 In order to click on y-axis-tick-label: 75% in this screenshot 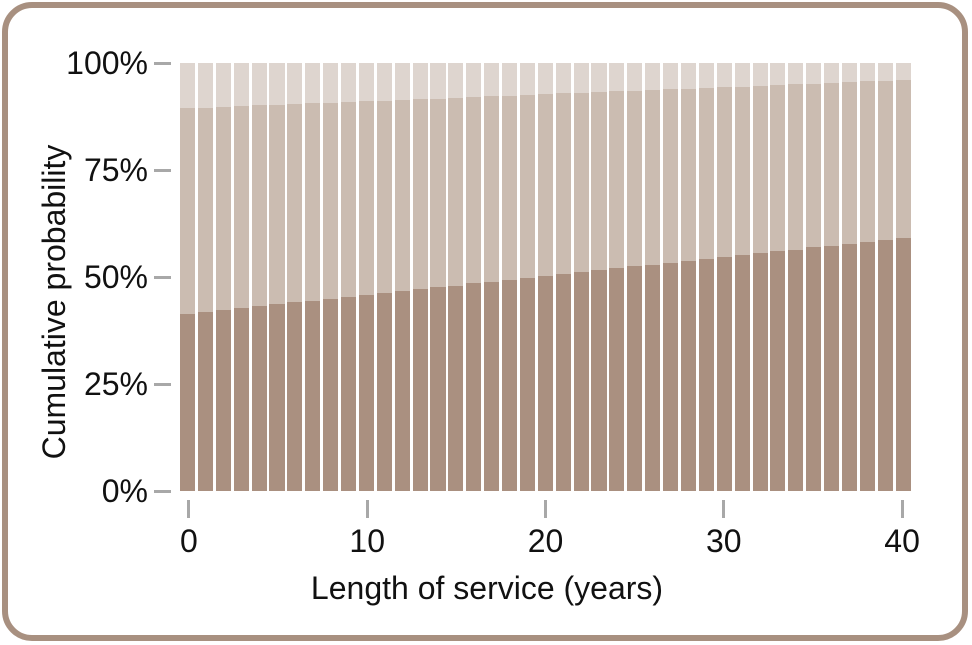, I will do `click(115, 170)`.